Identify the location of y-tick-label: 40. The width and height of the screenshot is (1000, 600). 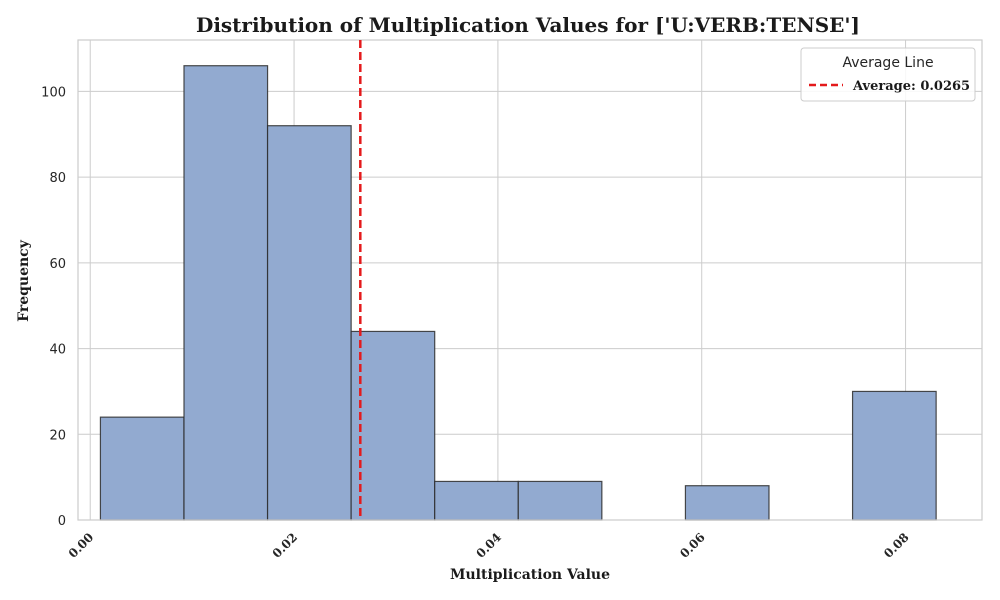
(57, 350).